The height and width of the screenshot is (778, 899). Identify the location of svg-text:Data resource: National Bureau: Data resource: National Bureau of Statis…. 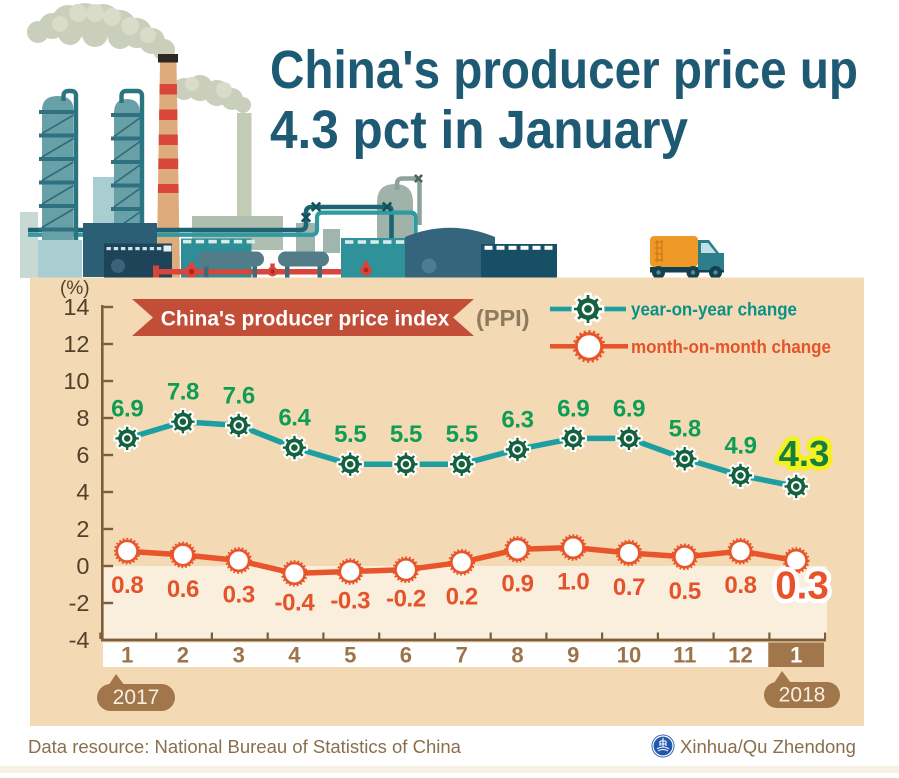
(245, 746).